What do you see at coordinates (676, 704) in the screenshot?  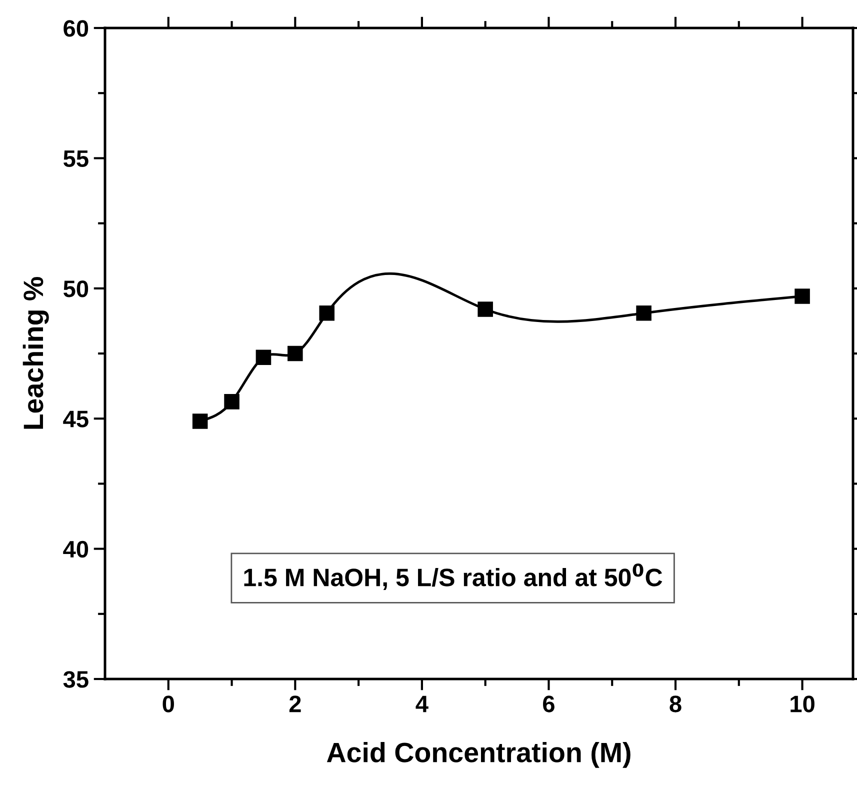 I see `x-tick-label: 8` at bounding box center [676, 704].